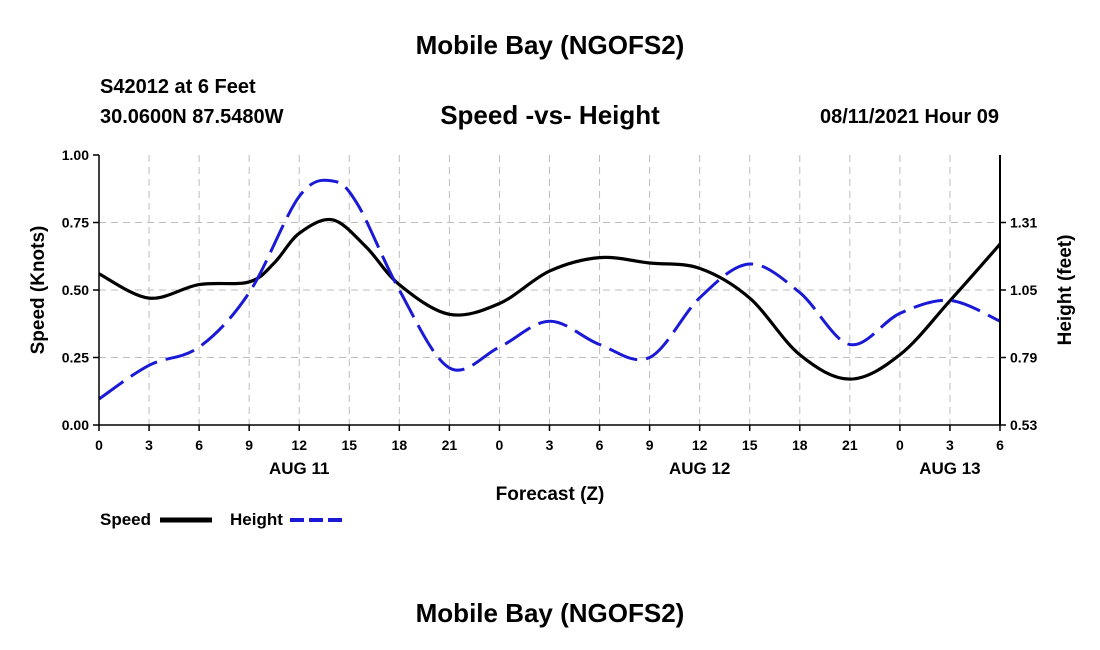 This screenshot has height=650, width=1100. What do you see at coordinates (192, 117) in the screenshot?
I see `coordinates-label: 30.0600N 87.5480W` at bounding box center [192, 117].